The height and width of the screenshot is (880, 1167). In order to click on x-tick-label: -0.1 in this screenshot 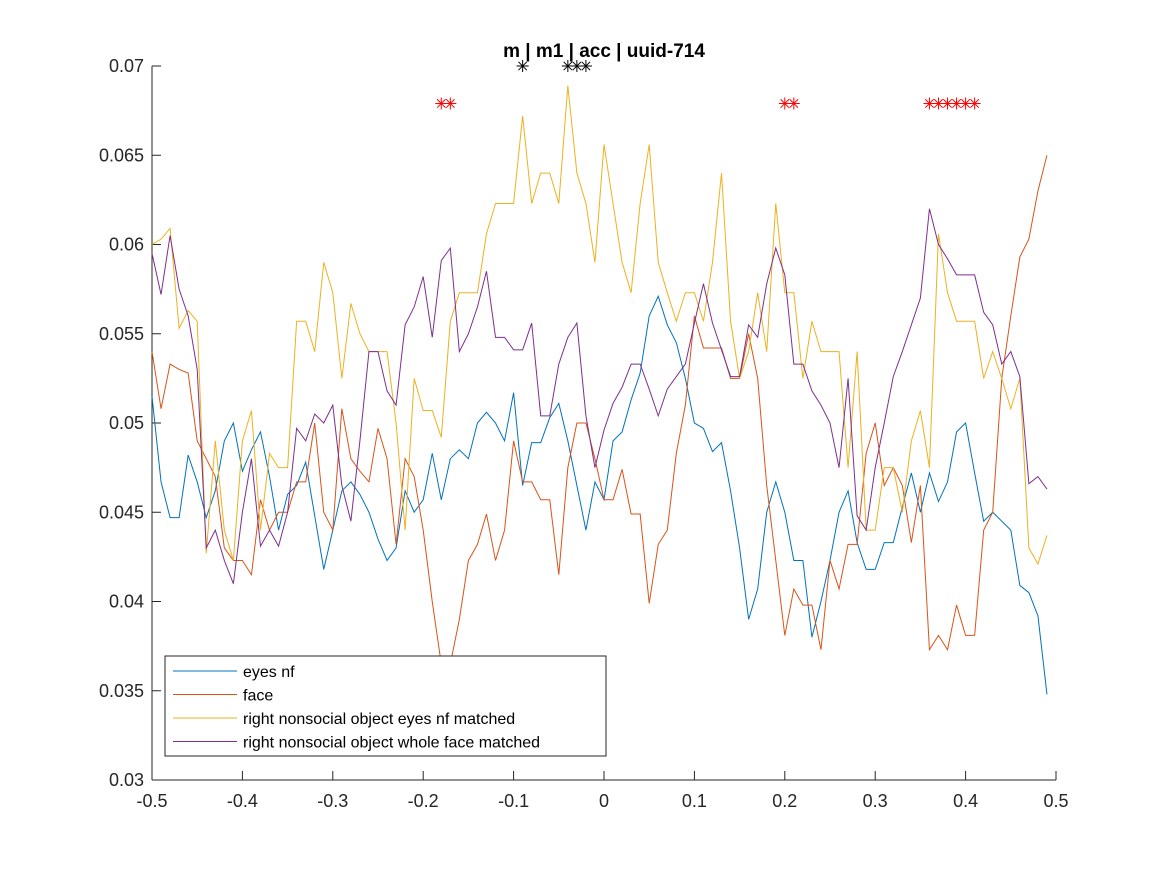, I will do `click(513, 801)`.